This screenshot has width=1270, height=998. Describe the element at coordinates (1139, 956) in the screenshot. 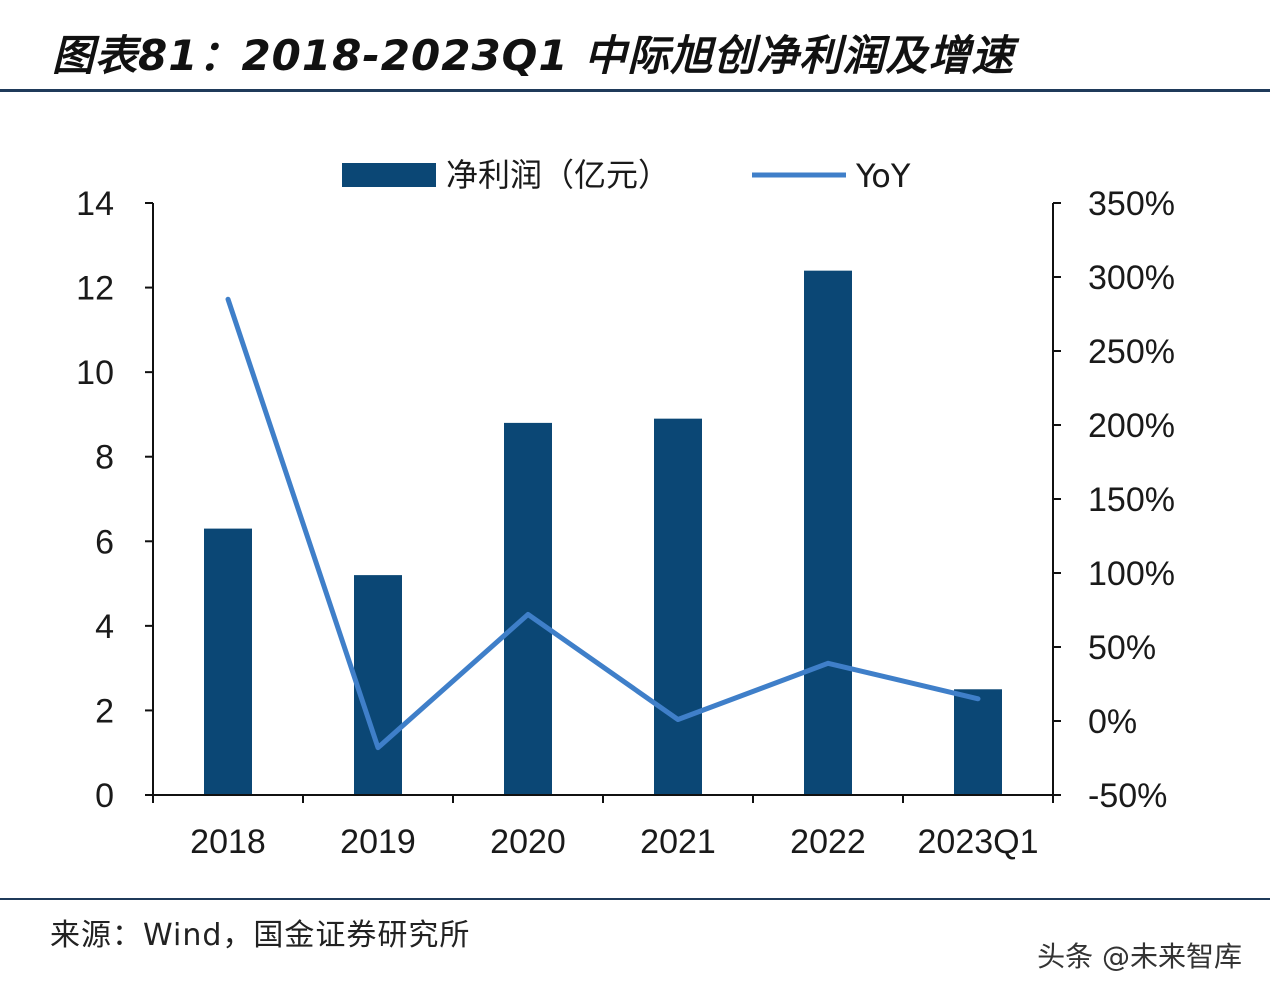

I see `watermark: 头条 @未来智库` at that location.